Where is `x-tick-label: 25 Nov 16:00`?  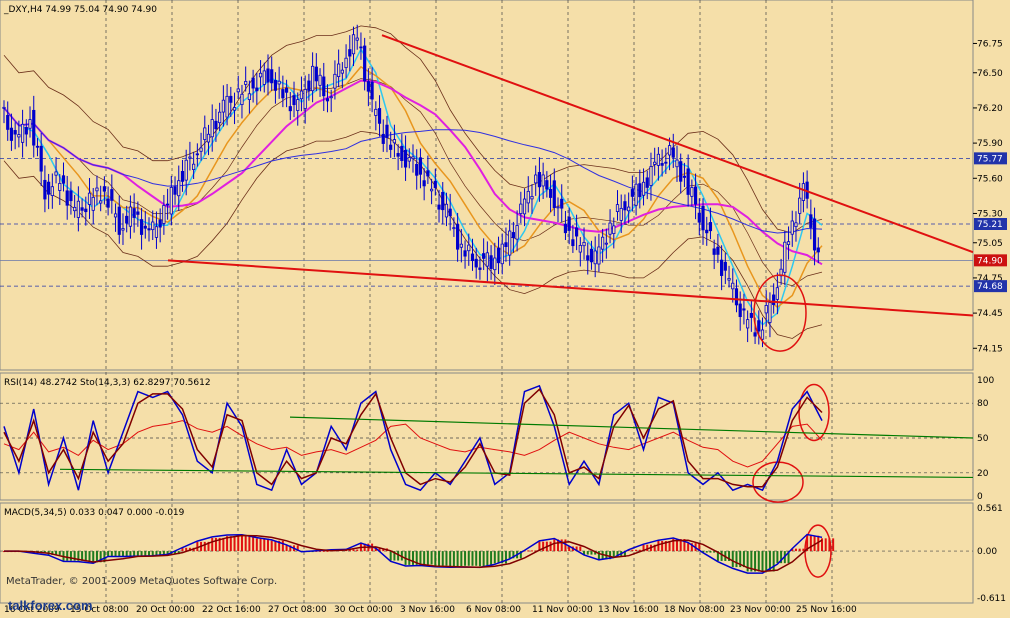
x-tick-label: 25 Nov 16:00 is located at coordinates (826, 610).